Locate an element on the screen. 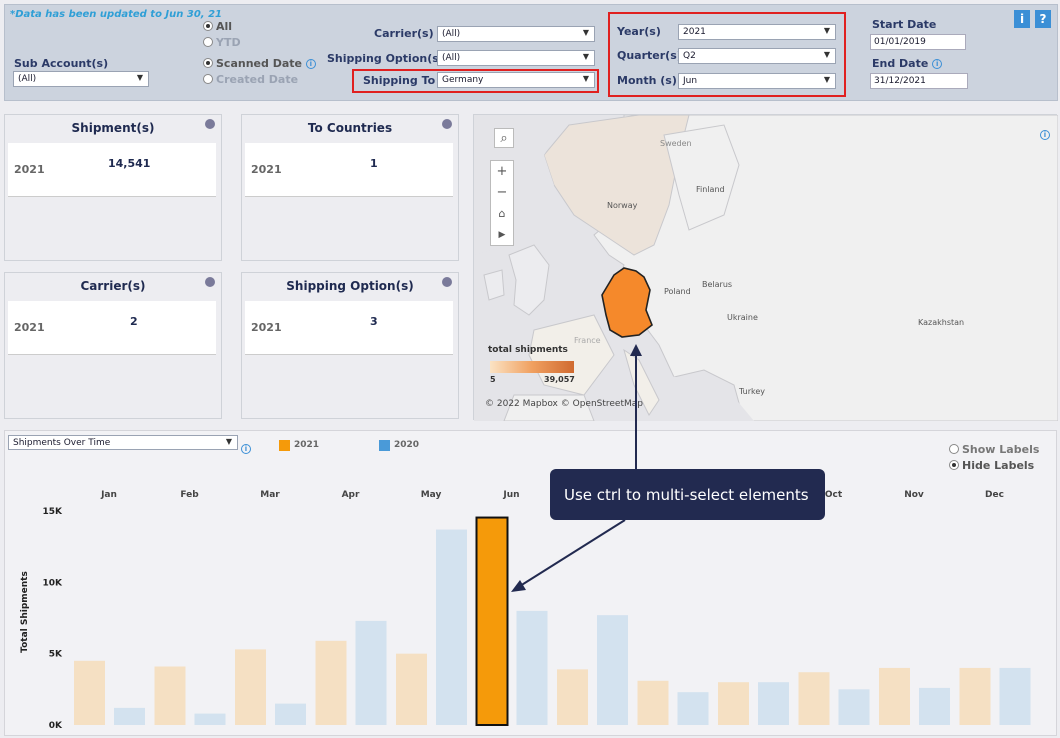 The height and width of the screenshot is (738, 1060). card-body: 2021 14,541 is located at coordinates (112, 170).